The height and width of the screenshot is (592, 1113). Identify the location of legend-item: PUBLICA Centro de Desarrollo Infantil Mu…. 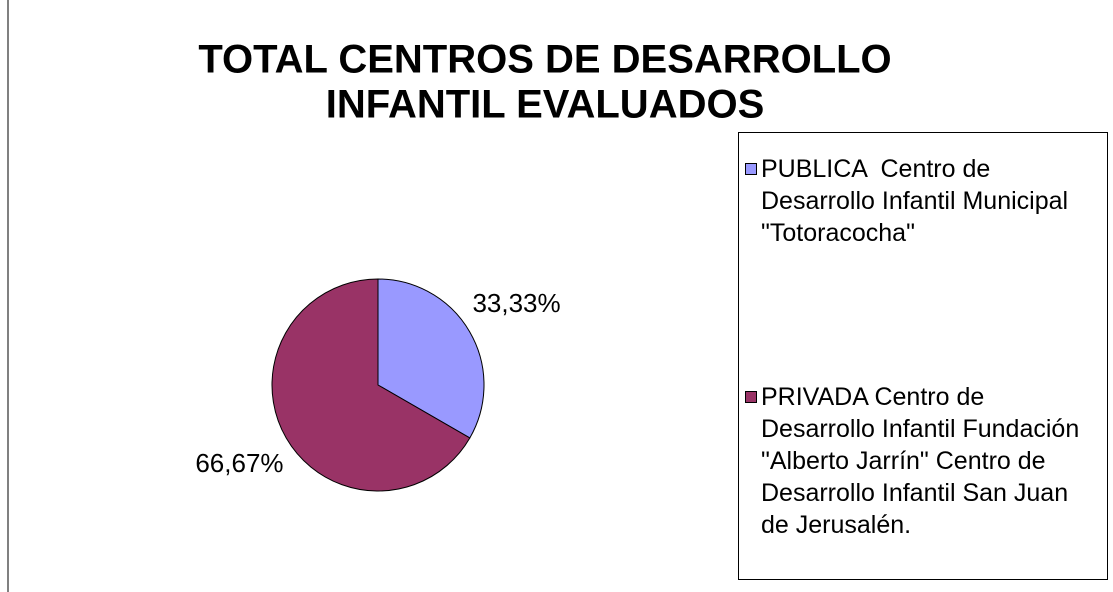
(920, 201).